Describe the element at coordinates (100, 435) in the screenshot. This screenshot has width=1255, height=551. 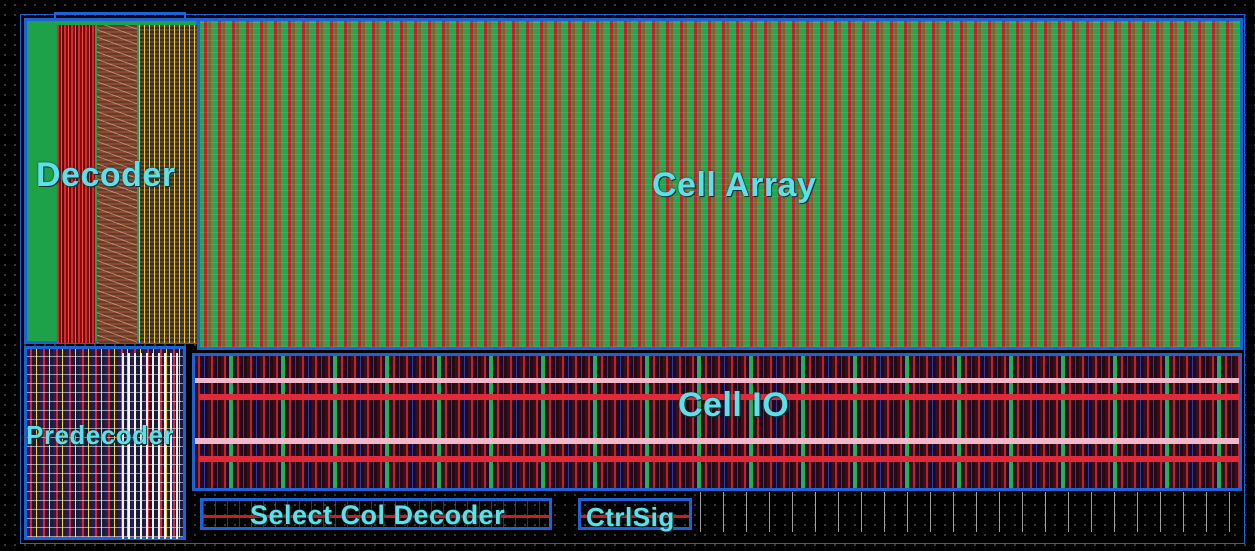
I see `predecoder-label: Predecoder` at that location.